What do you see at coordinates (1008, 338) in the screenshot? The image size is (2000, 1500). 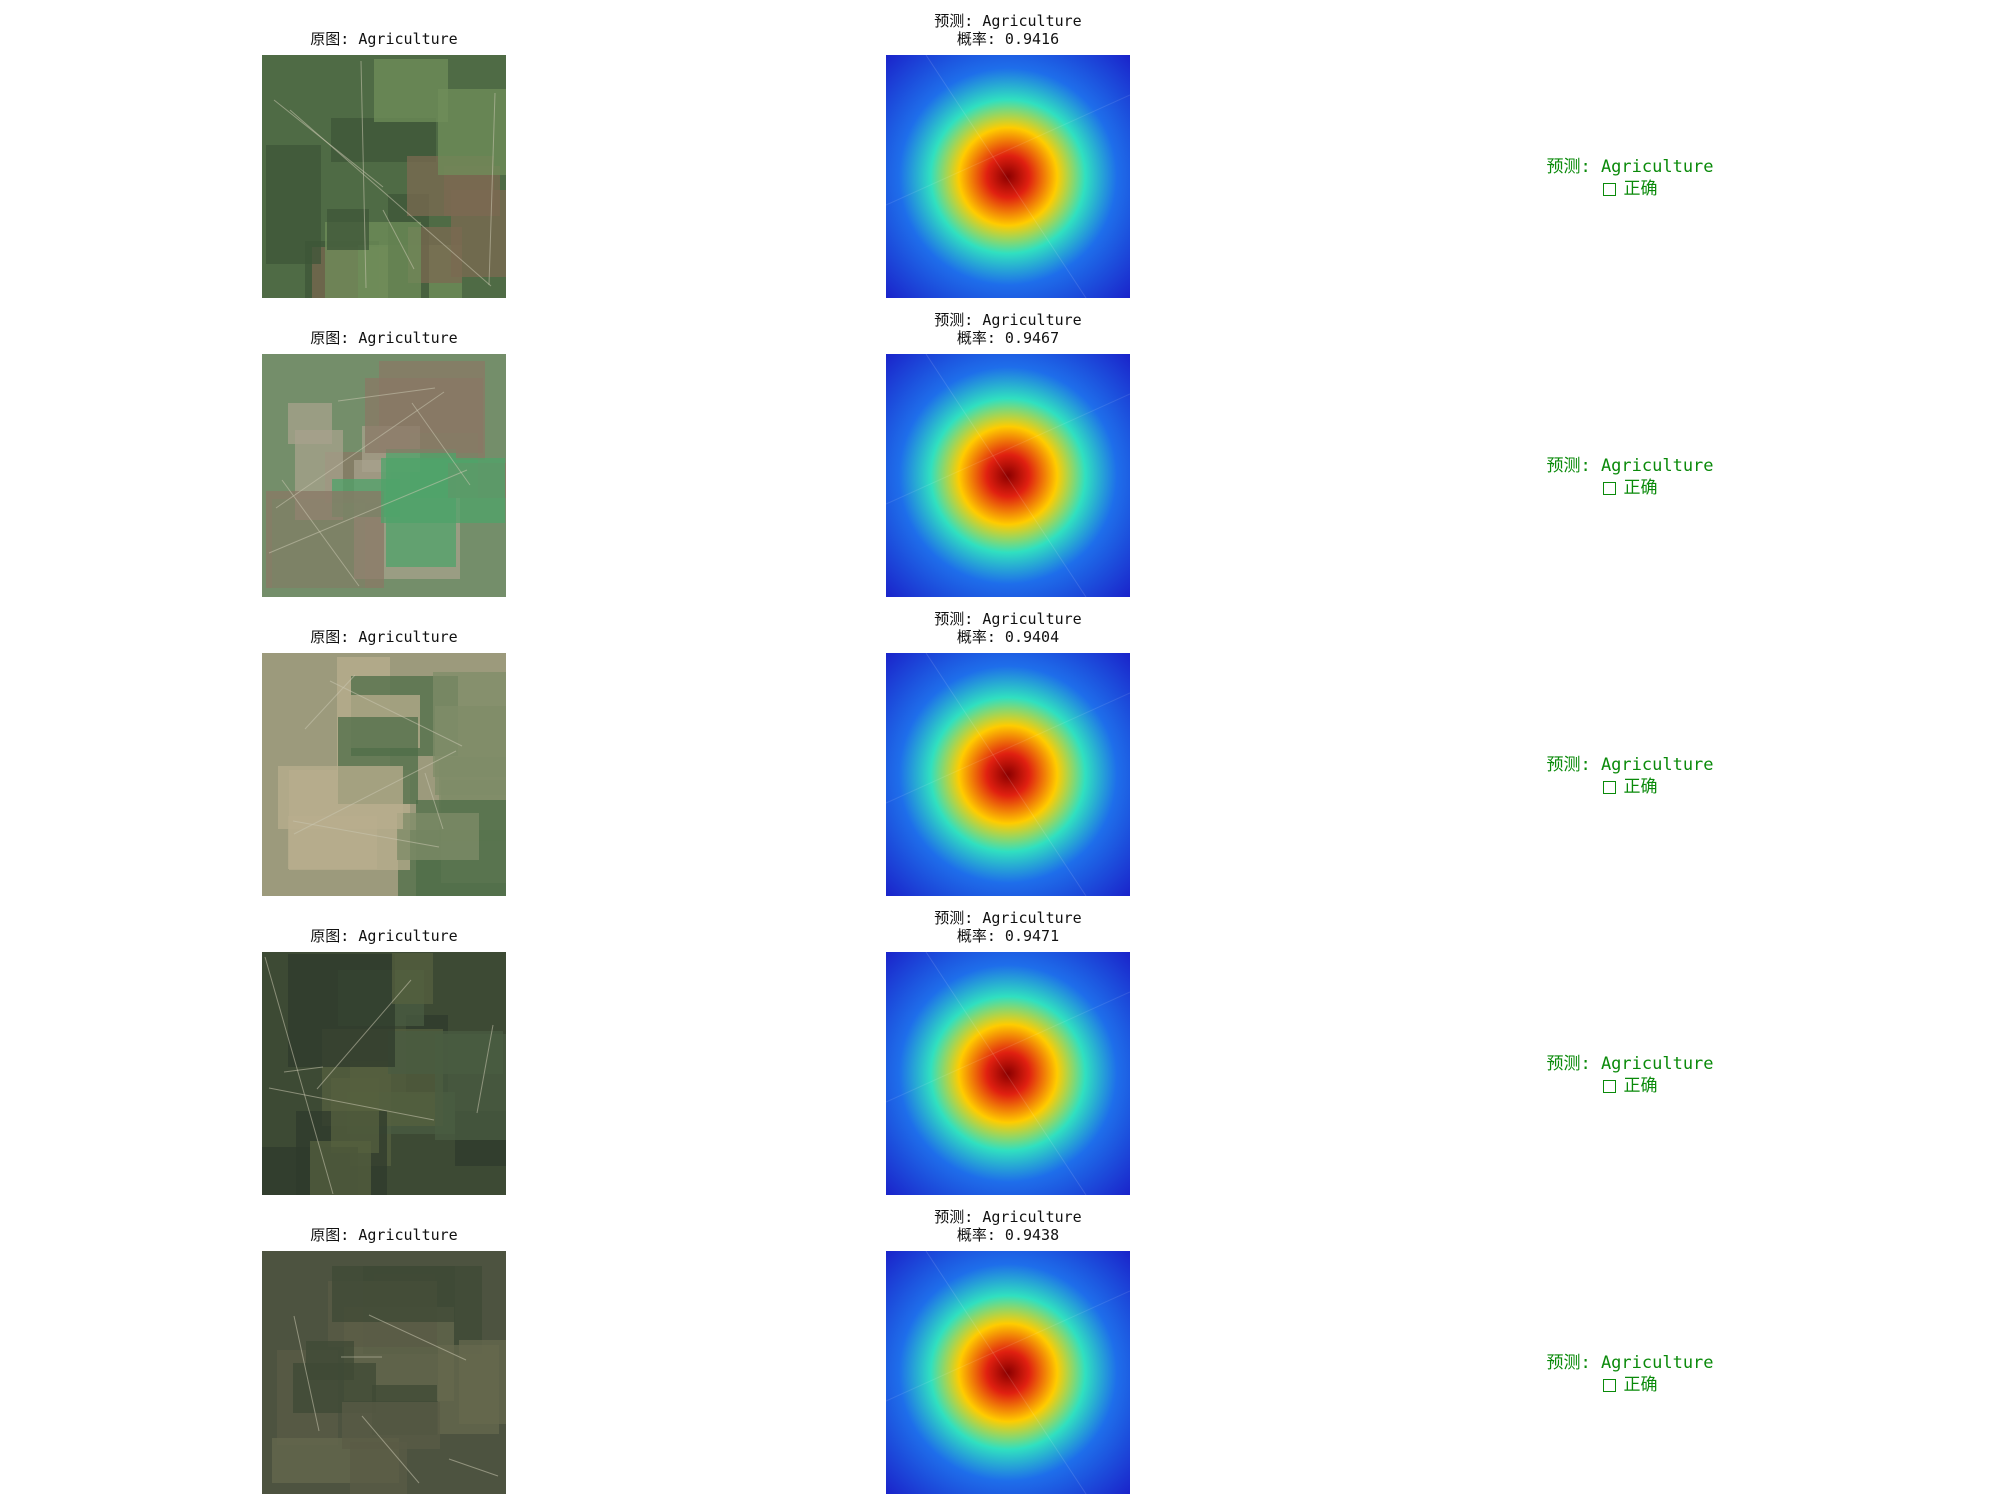 I see `probability-caption: 概率: 0.9467` at bounding box center [1008, 338].